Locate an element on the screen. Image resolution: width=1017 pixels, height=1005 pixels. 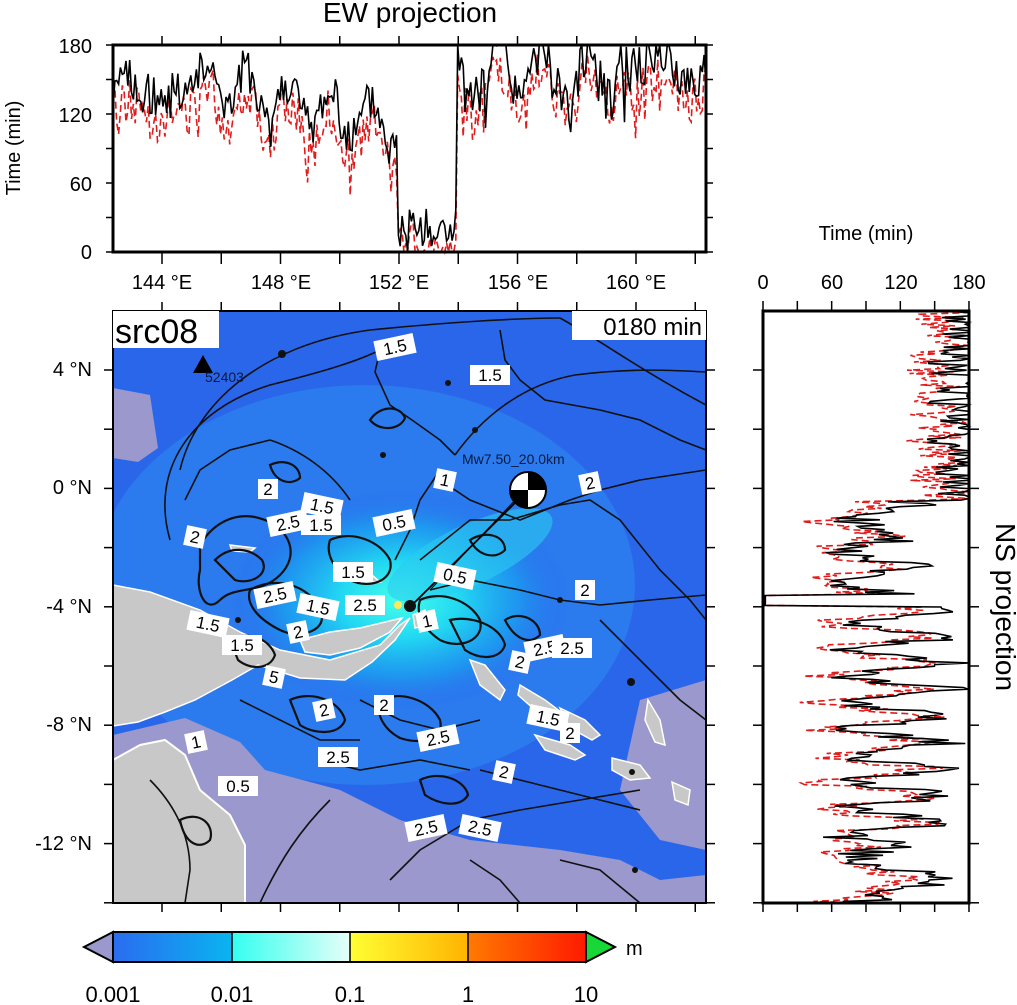
ns-xtick-label: 0 is located at coordinates (762, 283).